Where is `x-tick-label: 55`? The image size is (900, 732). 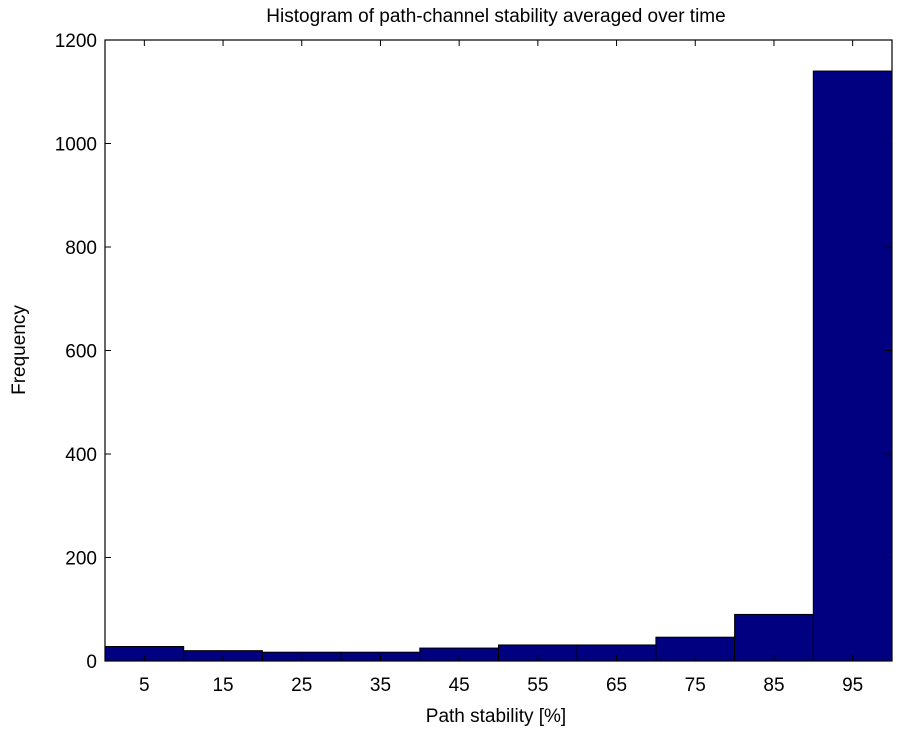 x-tick-label: 55 is located at coordinates (537, 685).